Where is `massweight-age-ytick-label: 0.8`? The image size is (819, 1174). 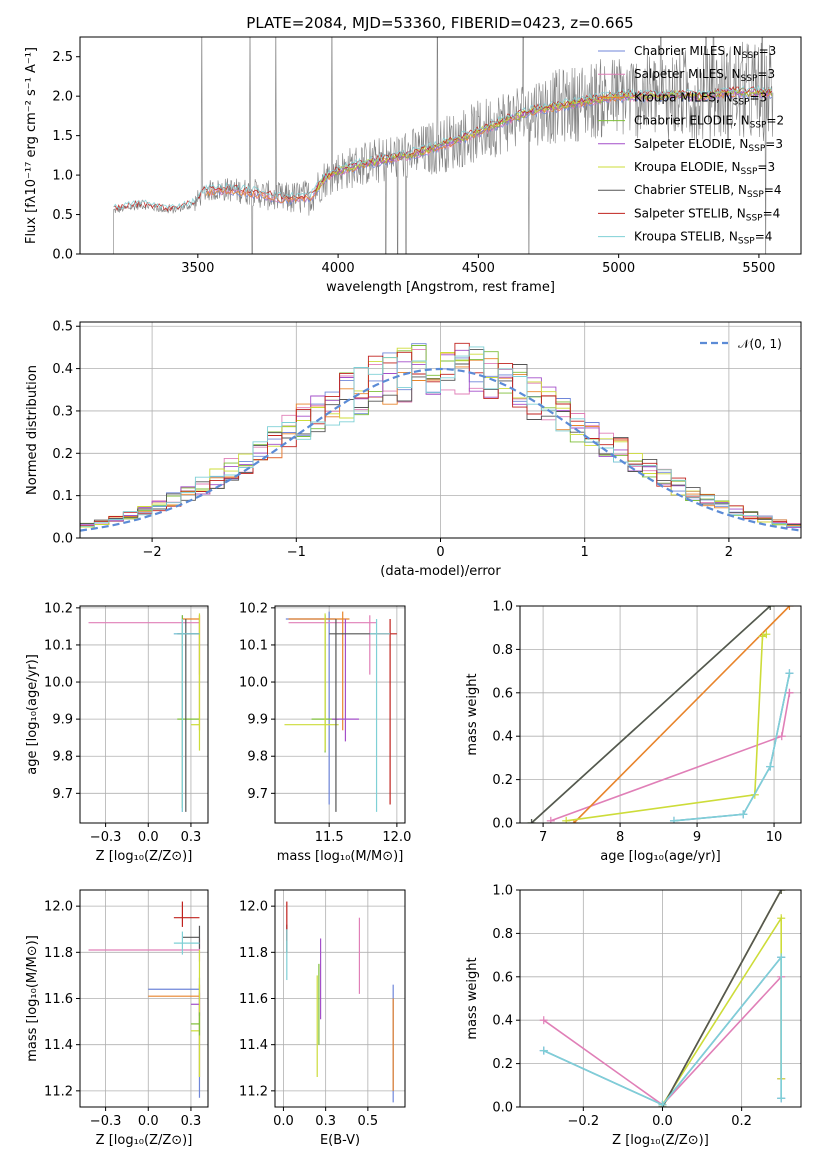
massweight-age-ytick-label: 0.8 is located at coordinates (502, 650).